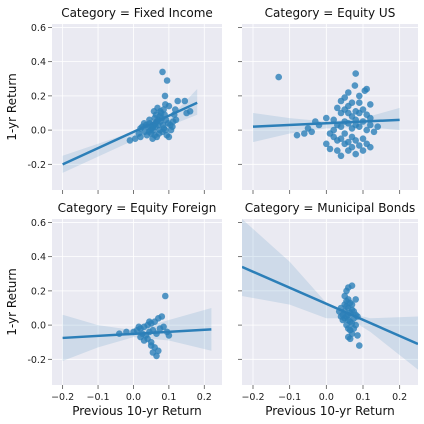 This screenshot has width=424, height=424. What do you see at coordinates (137, 411) in the screenshot?
I see `x-axis-label-left: Previous 10-yr Return` at bounding box center [137, 411].